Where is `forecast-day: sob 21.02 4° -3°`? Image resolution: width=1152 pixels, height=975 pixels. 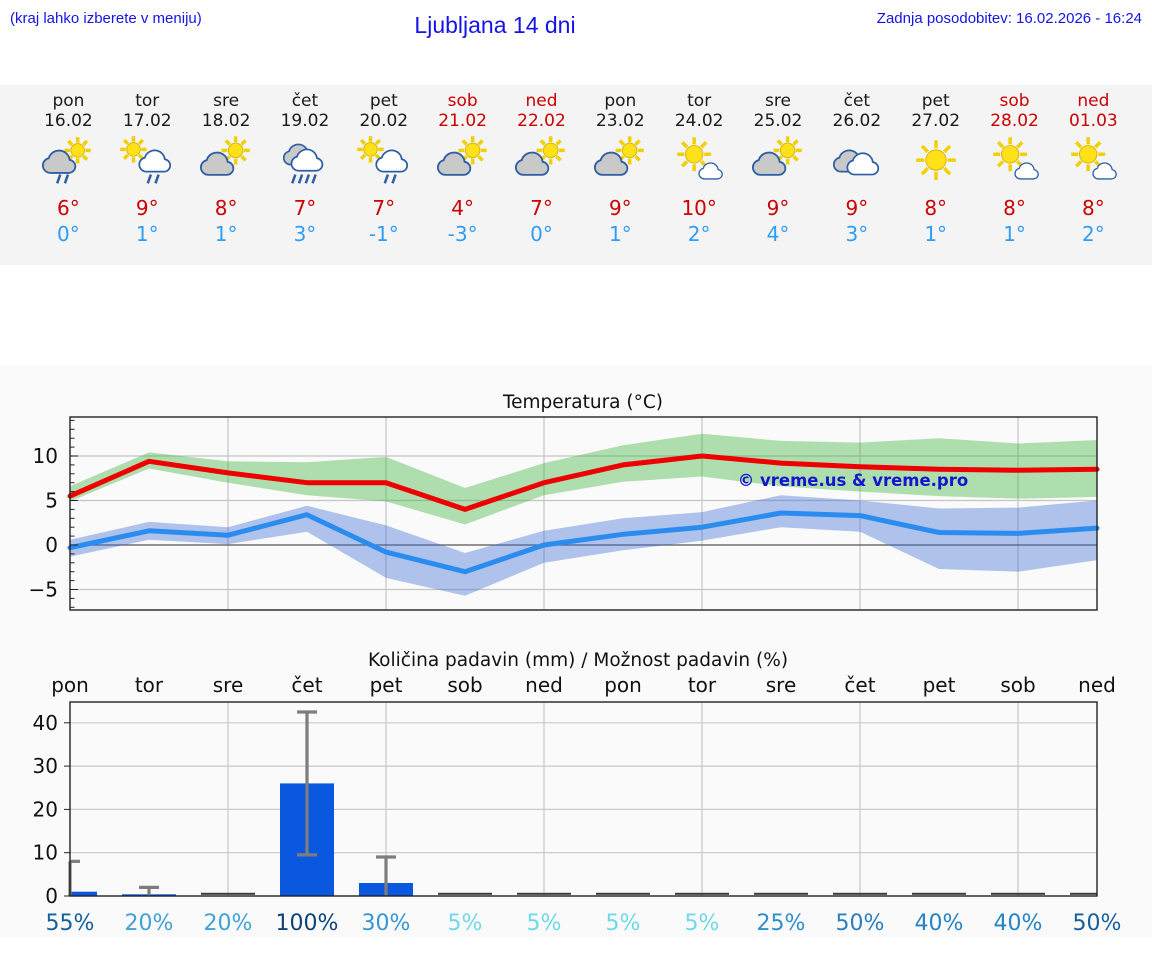
forecast-day: sob 21.02 4° -3° is located at coordinates (462, 175).